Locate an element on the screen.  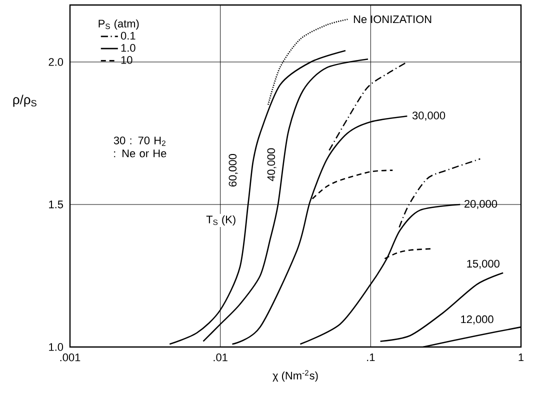
y-tick-label: 1.0 is located at coordinates (56, 347).